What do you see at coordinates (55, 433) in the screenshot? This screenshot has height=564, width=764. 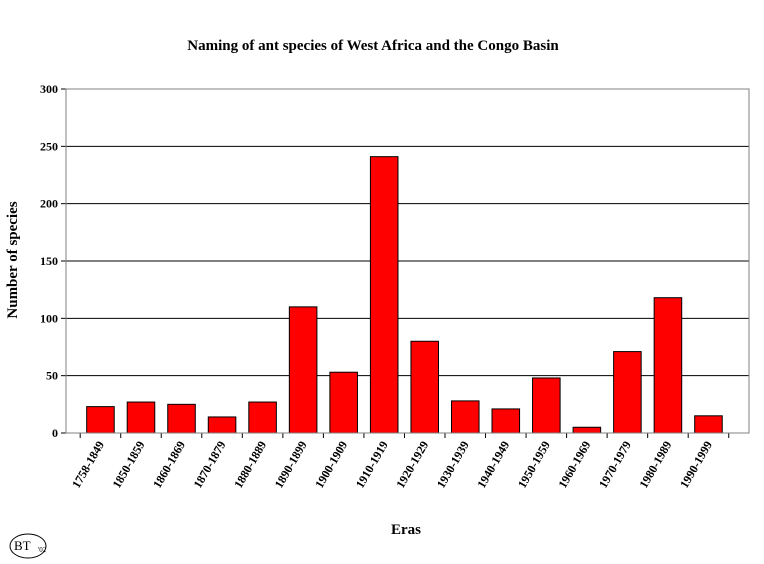 I see `y-tick-label: 0` at bounding box center [55, 433].